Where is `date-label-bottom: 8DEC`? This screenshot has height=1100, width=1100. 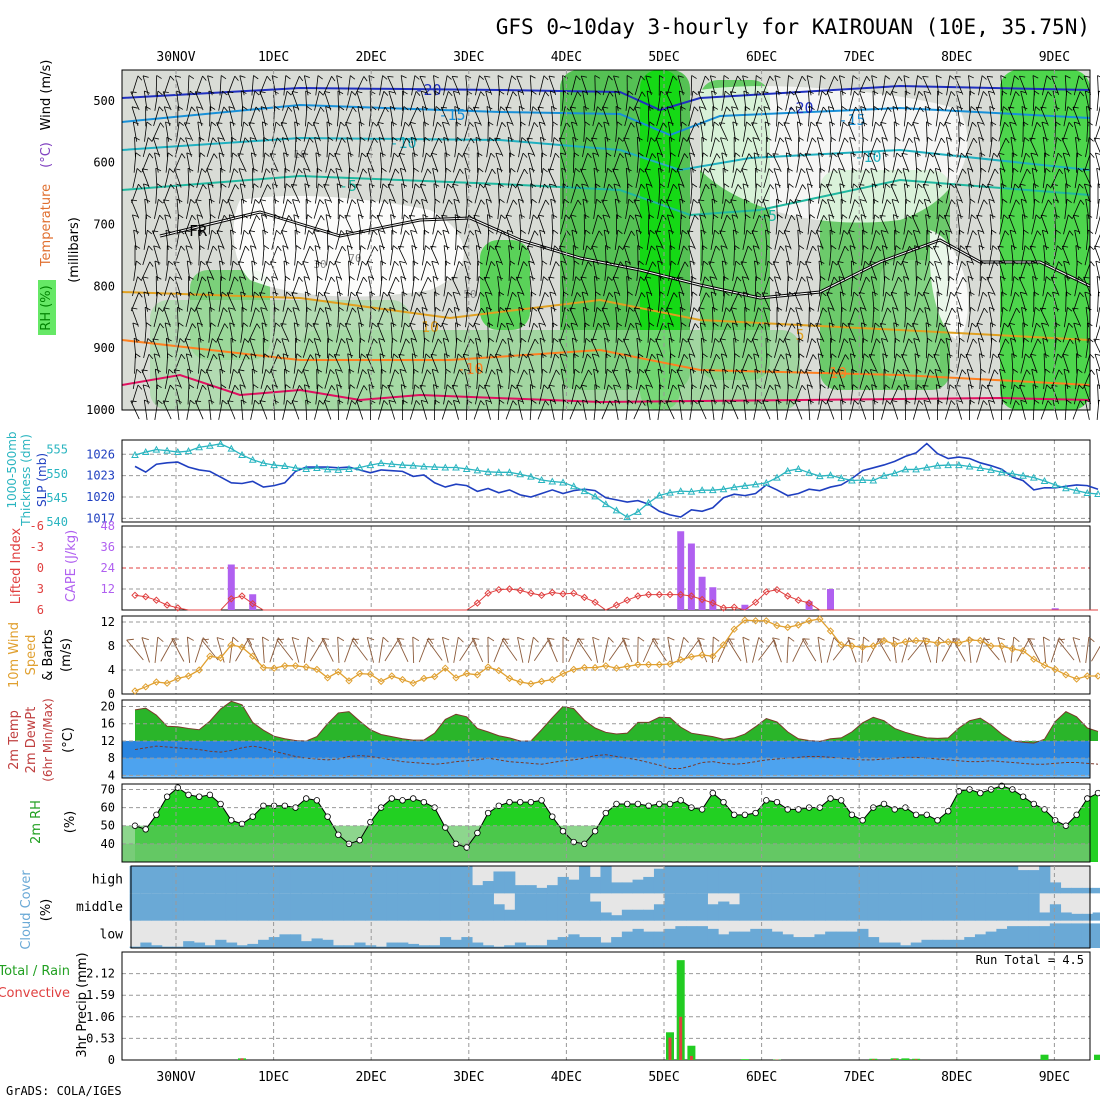
date-label-bottom: 8DEC is located at coordinates (956, 1077).